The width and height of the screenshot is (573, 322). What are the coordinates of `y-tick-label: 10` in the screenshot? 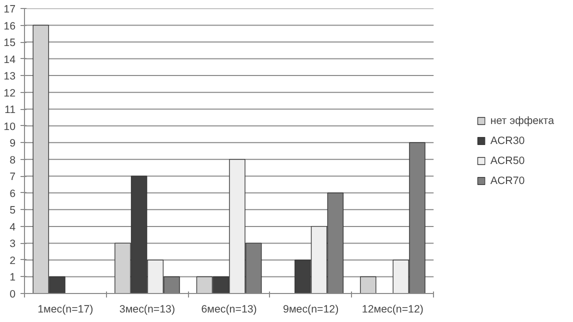 It's located at (10, 126).